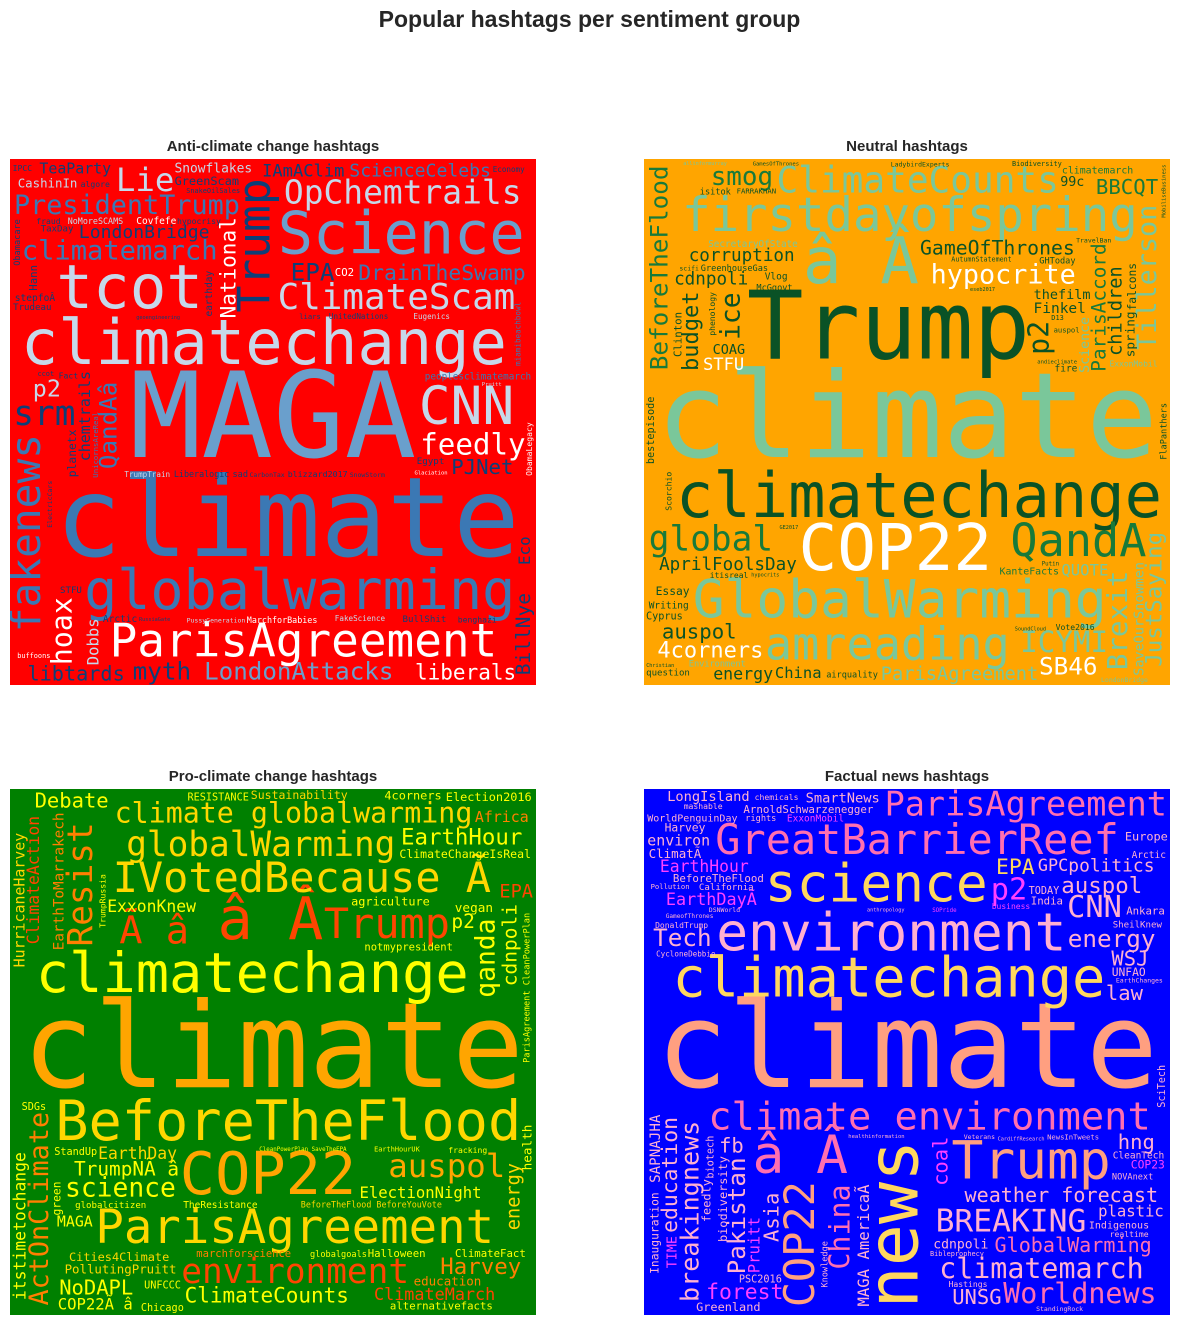 This screenshot has height=1325, width=1179. I want to click on word-scorchio: Scorchio, so click(668, 491).